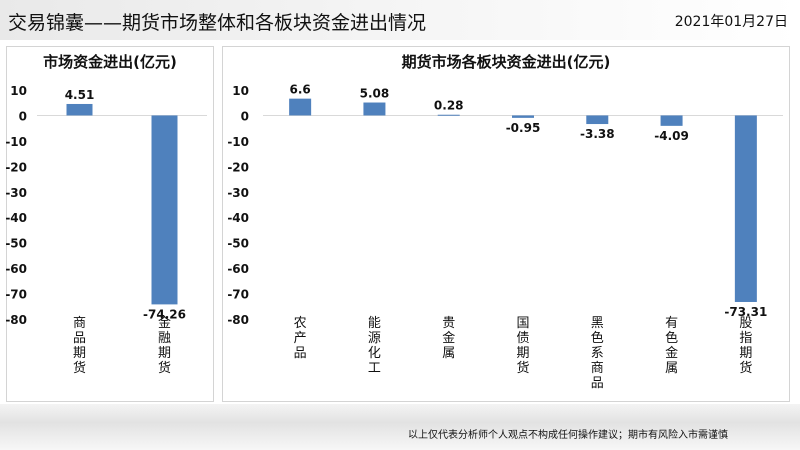 Image resolution: width=800 pixels, height=450 pixels. What do you see at coordinates (745, 312) in the screenshot?
I see `data-label: -73.31` at bounding box center [745, 312].